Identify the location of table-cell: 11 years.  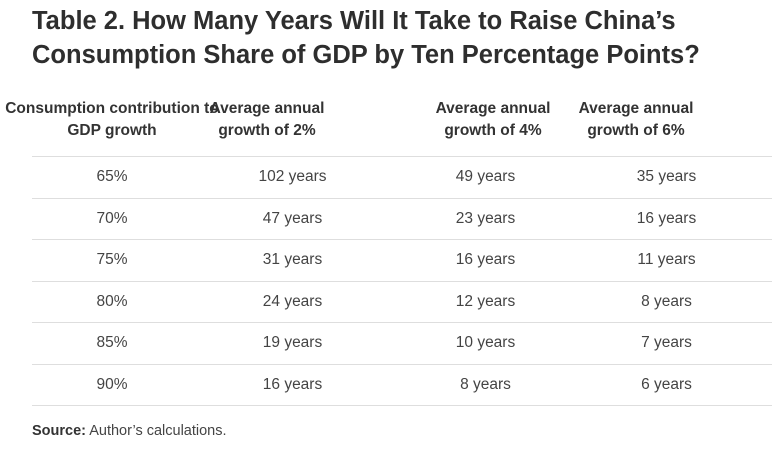
(662, 260).